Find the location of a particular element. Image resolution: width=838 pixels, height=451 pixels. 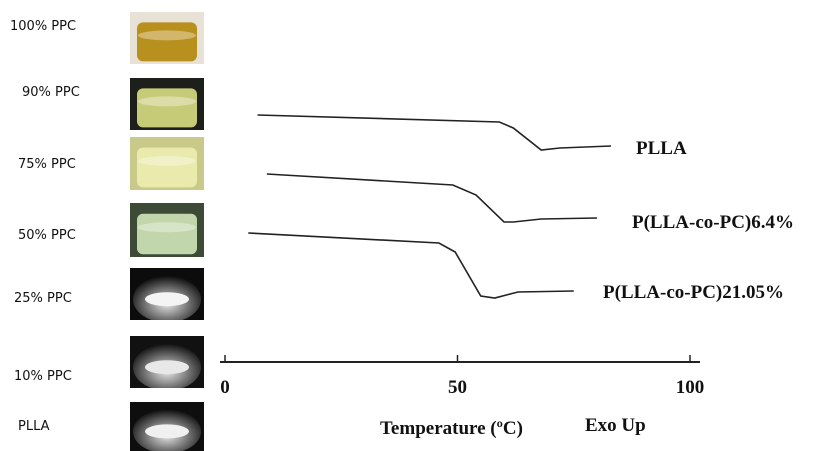

x-tick-label: 0 is located at coordinates (225, 387).